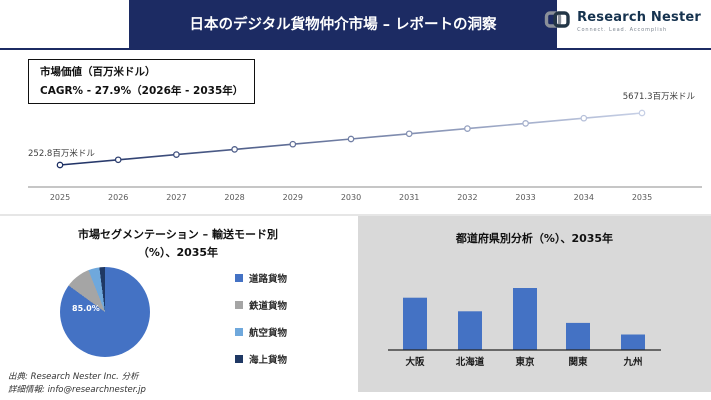  Describe the element at coordinates (534, 238) in the screenshot. I see `bar-chart-title: 都道府県別分析（%）、2035年` at that location.